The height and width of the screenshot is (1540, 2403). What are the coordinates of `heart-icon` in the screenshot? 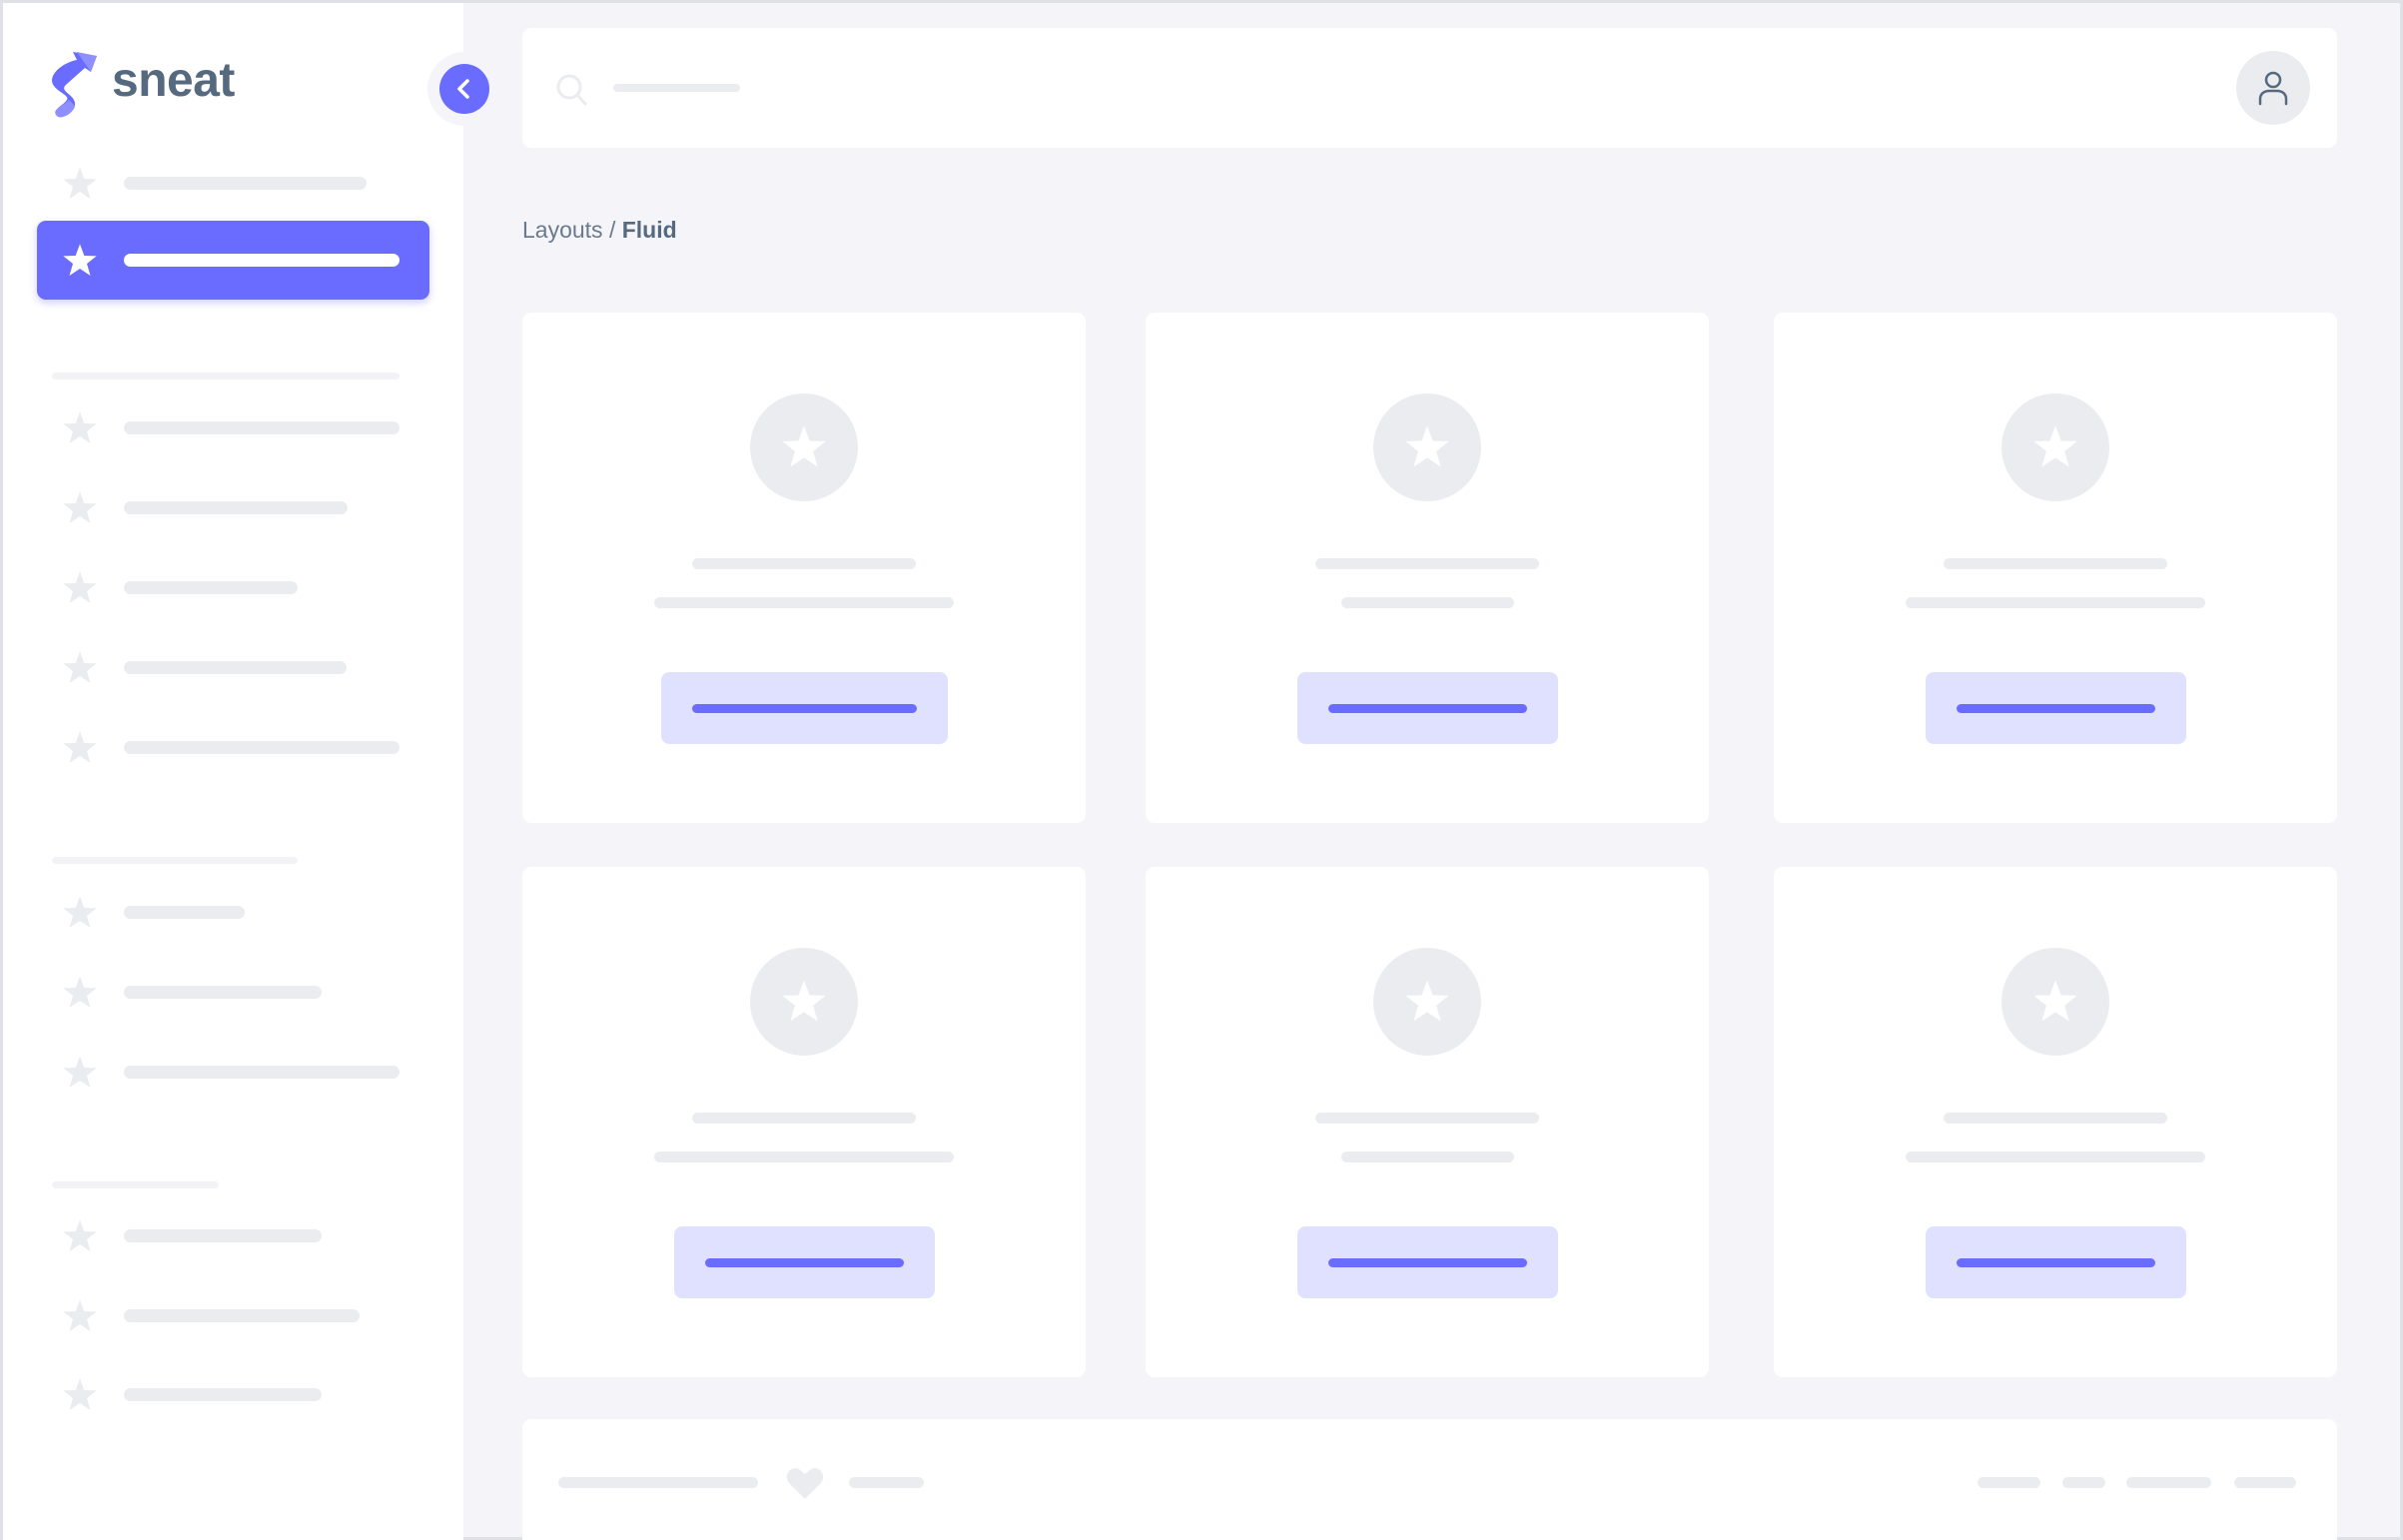 It's located at (805, 1483).